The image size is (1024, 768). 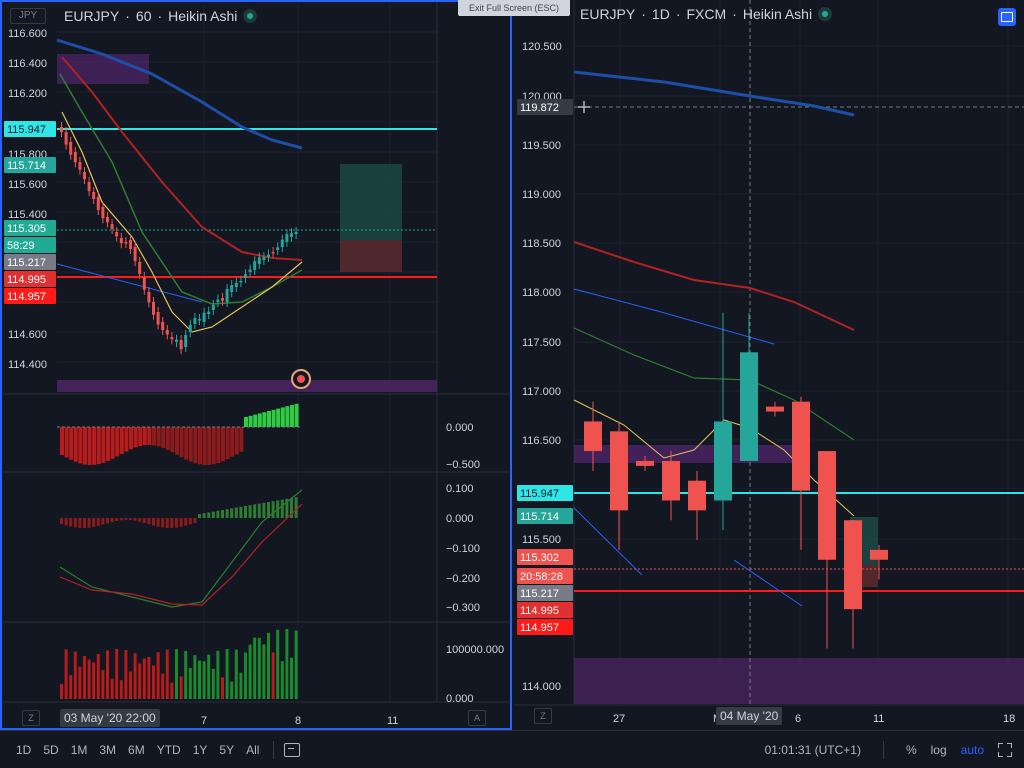 I want to click on left-demand-zone, so click(x=247, y=386).